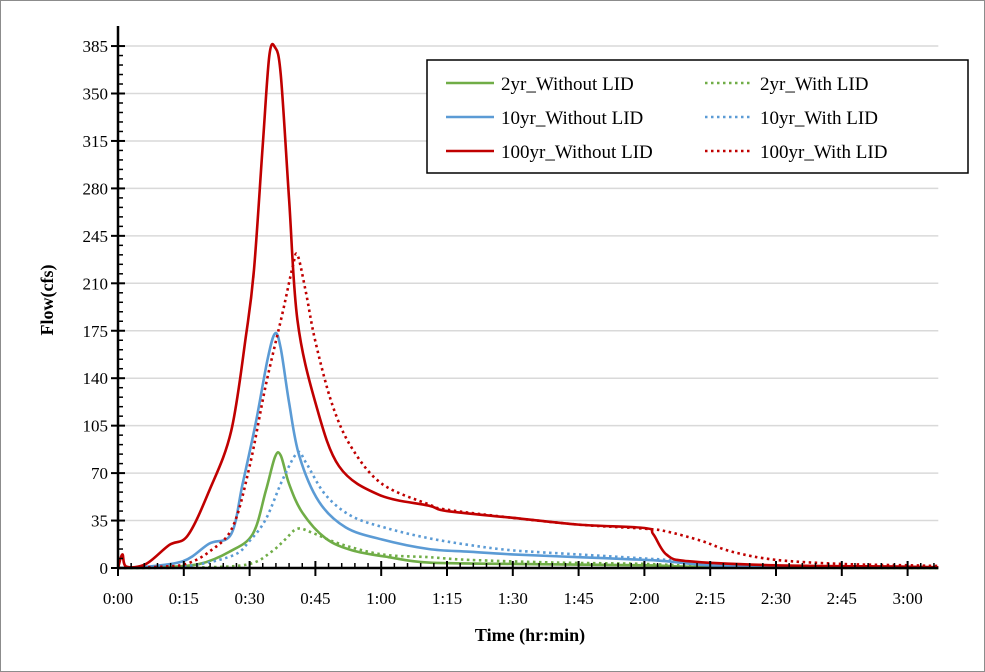 This screenshot has width=985, height=672. What do you see at coordinates (96, 188) in the screenshot?
I see `y-tick-label: 280` at bounding box center [96, 188].